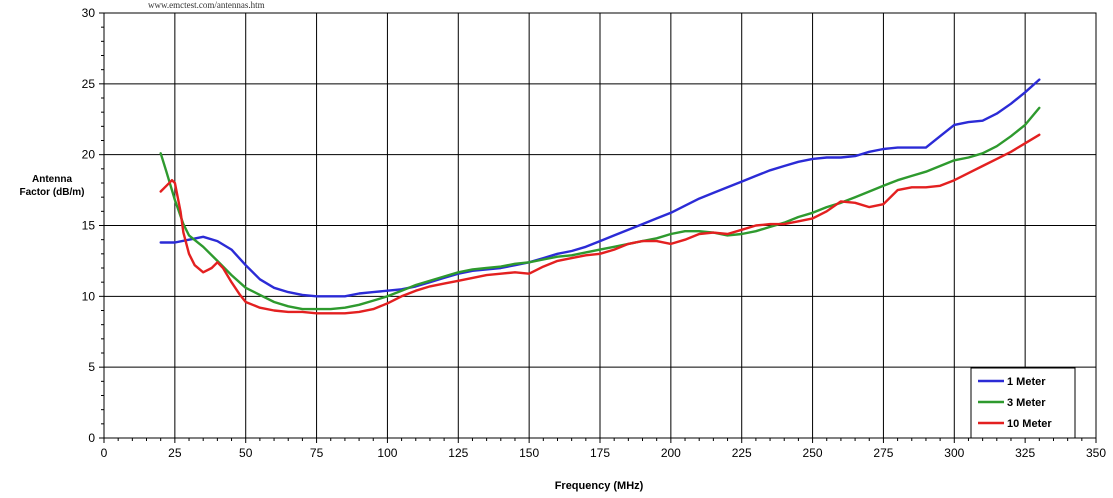 This screenshot has width=1113, height=498. What do you see at coordinates (89, 84) in the screenshot?
I see `y-tick-label: 25` at bounding box center [89, 84].